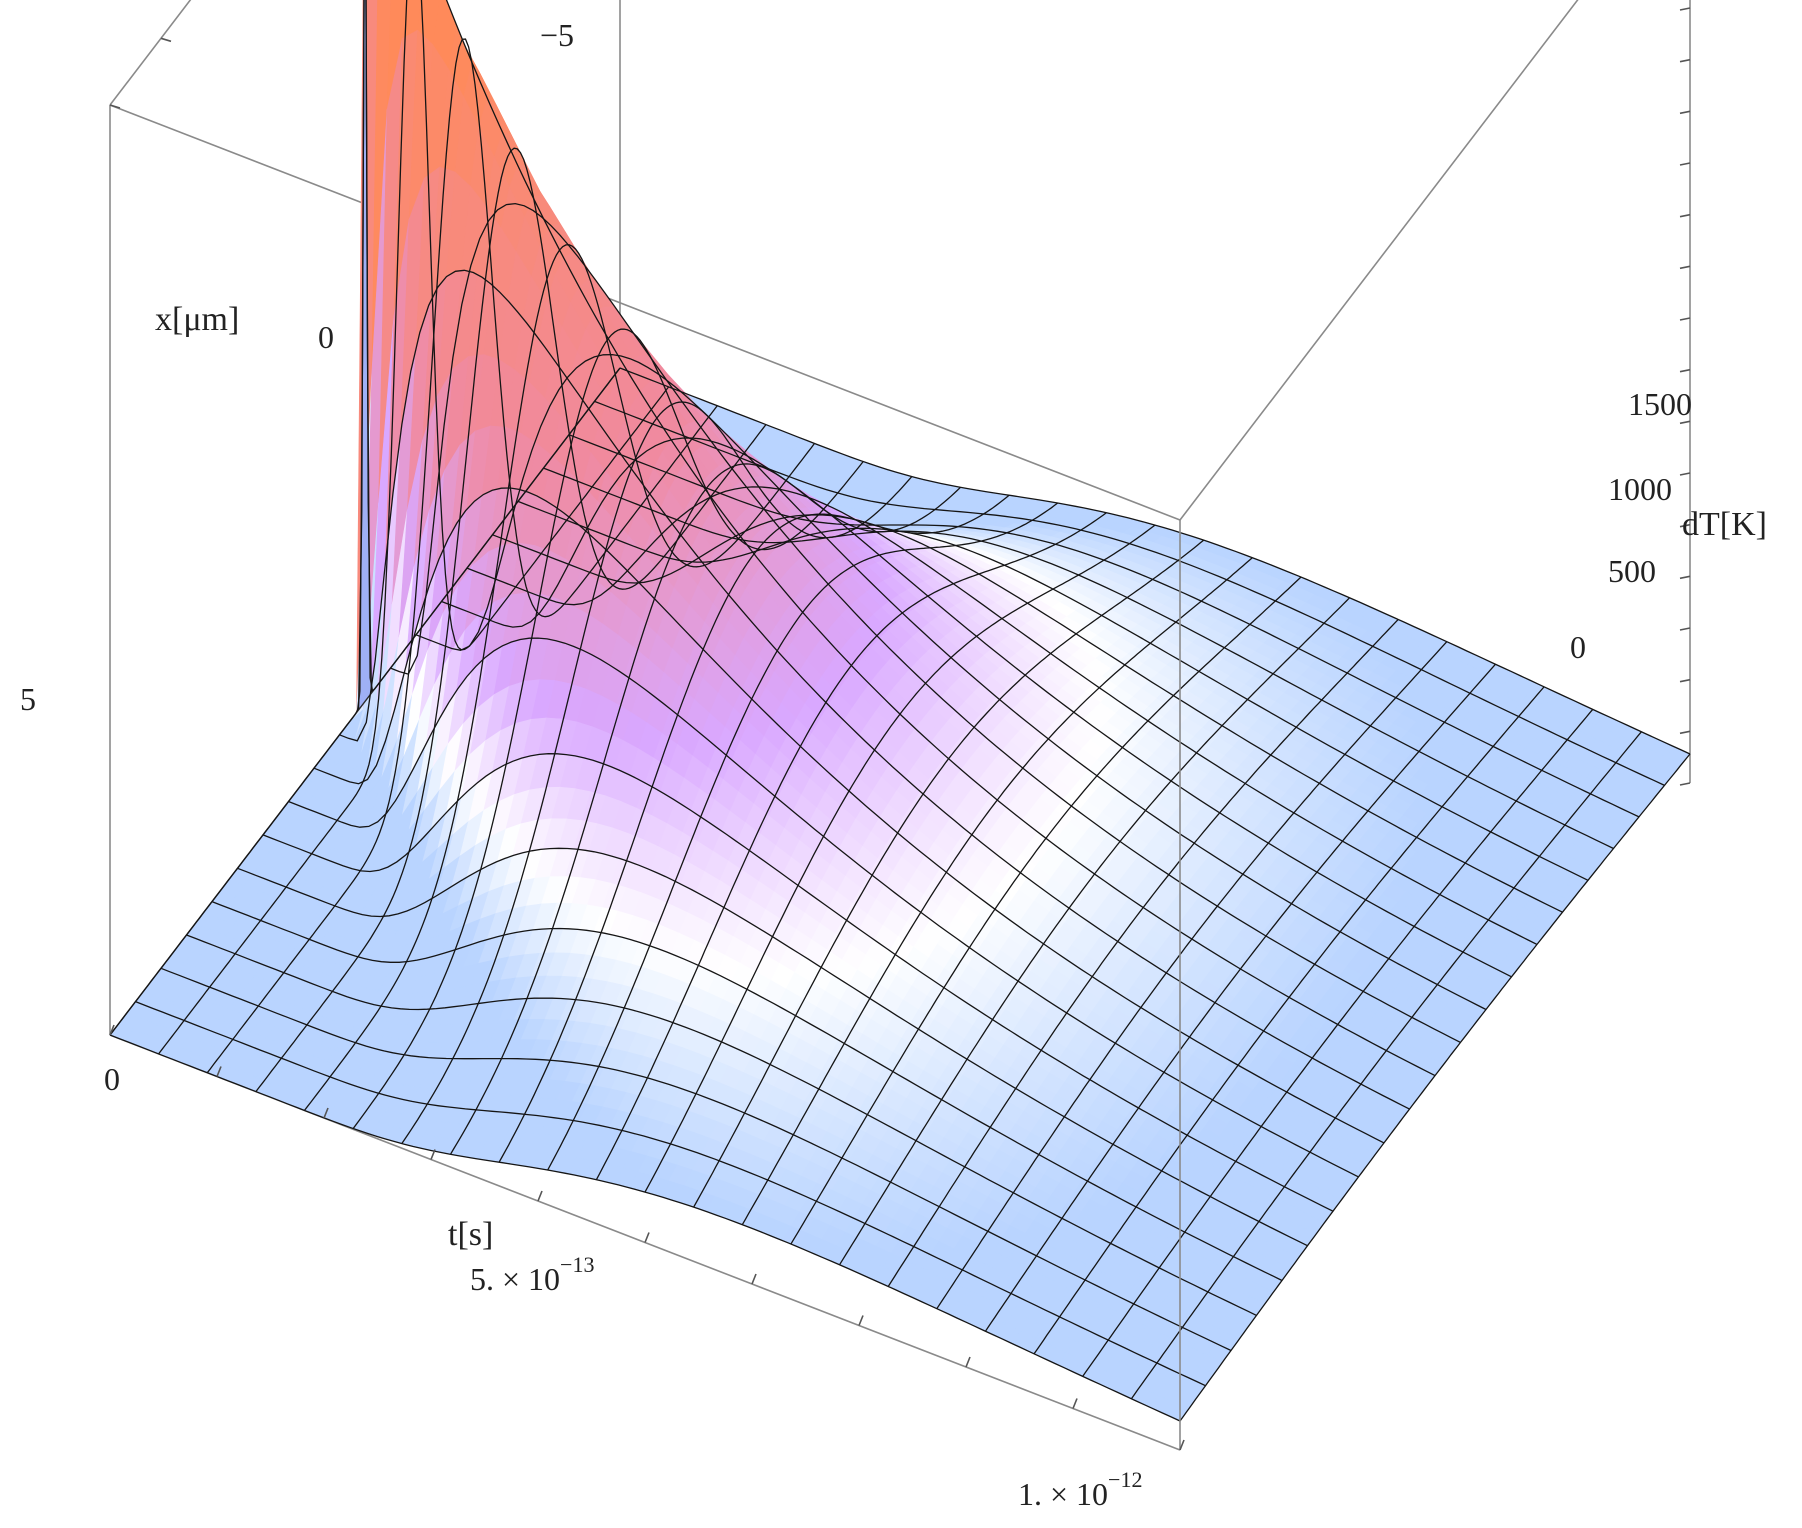  What do you see at coordinates (1632, 571) in the screenshot?
I see `z-tick-500: 500` at bounding box center [1632, 571].